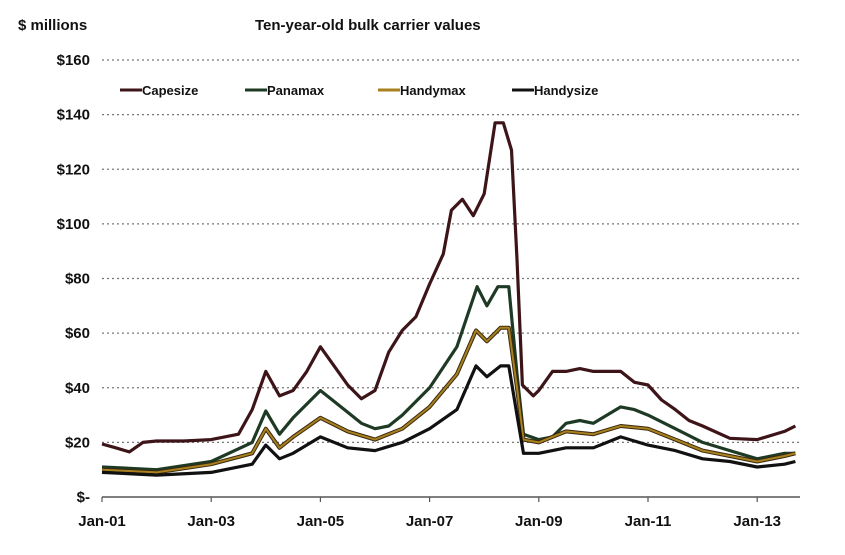  What do you see at coordinates (433, 90) in the screenshot?
I see `legend-label: Handymax` at bounding box center [433, 90].